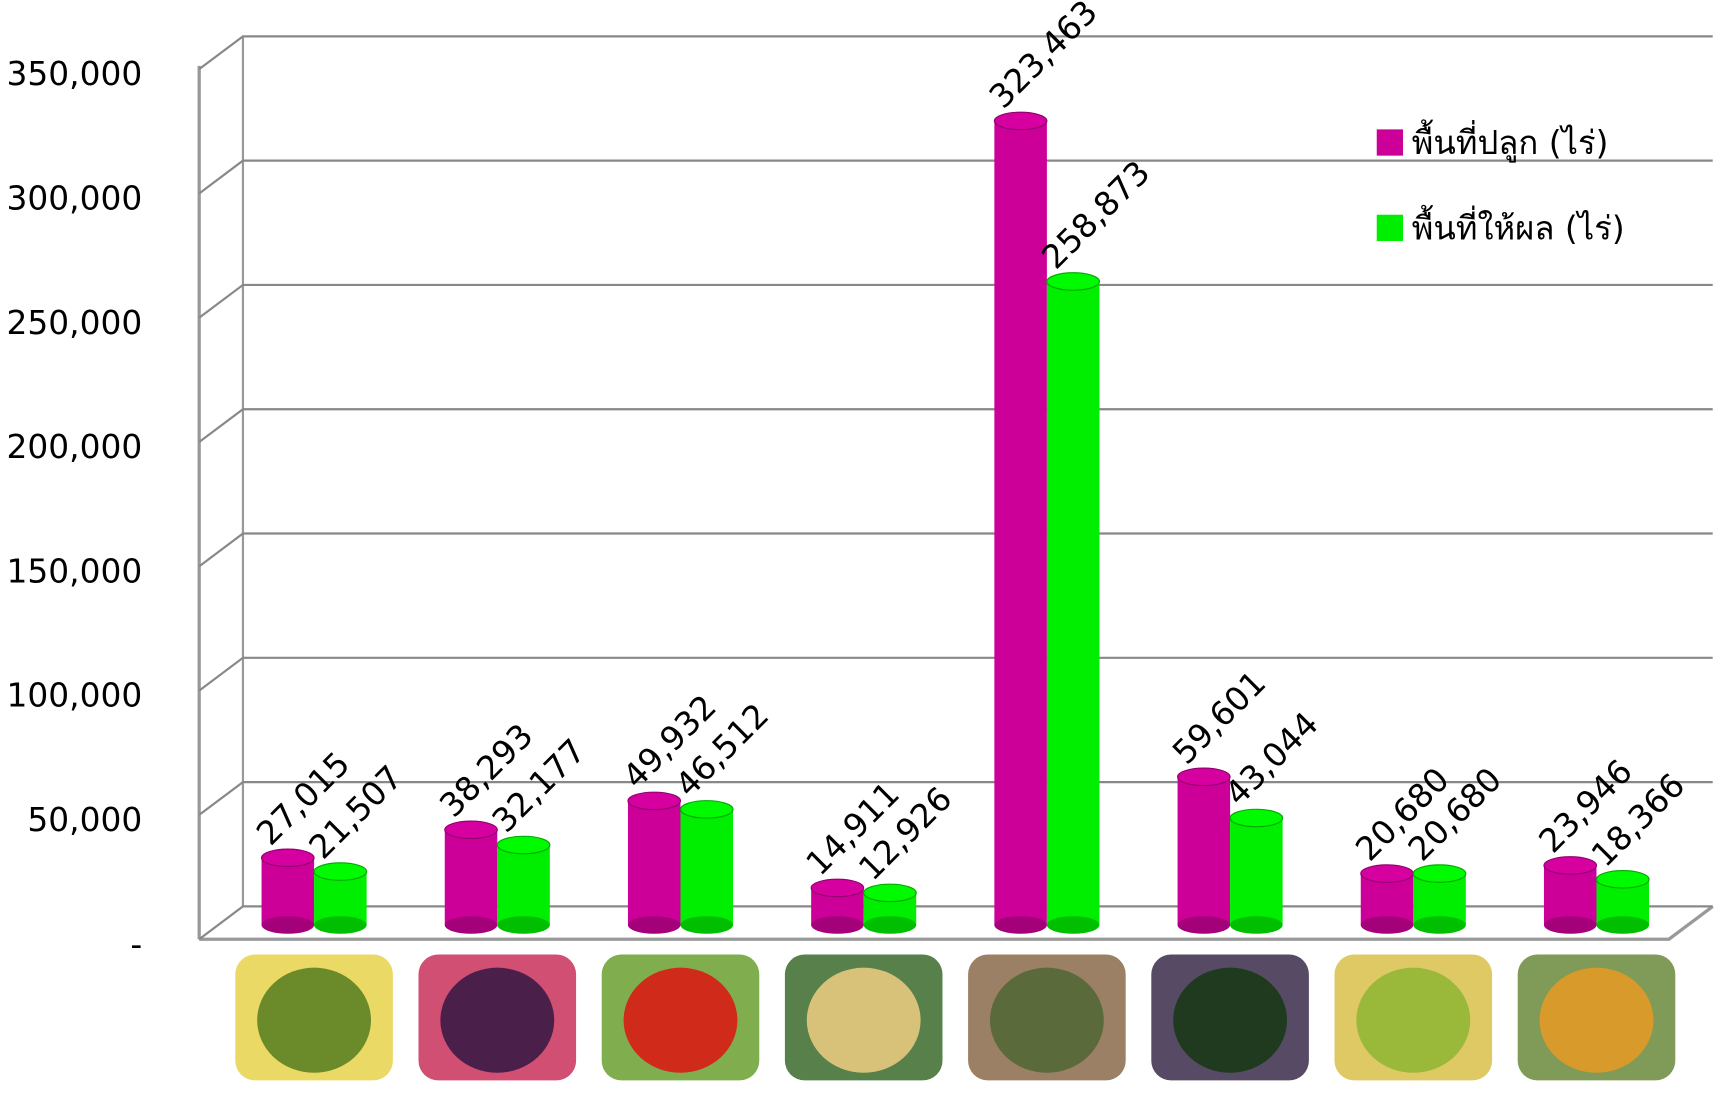 This screenshot has height=1108, width=1716. What do you see at coordinates (1518, 226) in the screenshot?
I see `legend-label: พื้นที่ให้ผล (ไร่)` at bounding box center [1518, 226].